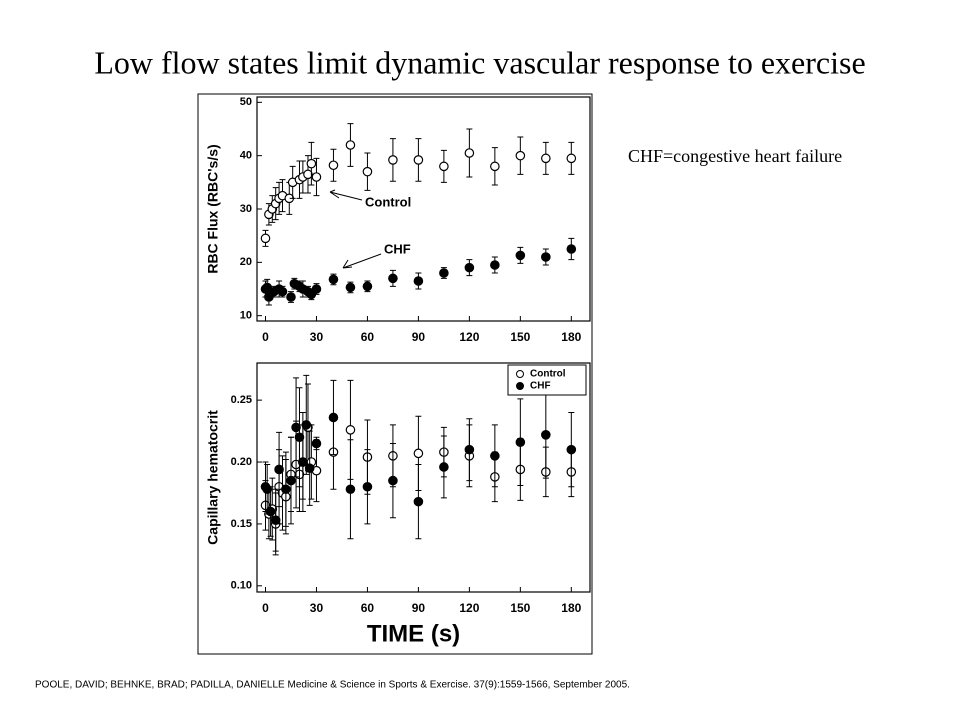 This screenshot has height=720, width=960. Describe the element at coordinates (246, 156) in the screenshot. I see `y-tick-label: 40` at that location.